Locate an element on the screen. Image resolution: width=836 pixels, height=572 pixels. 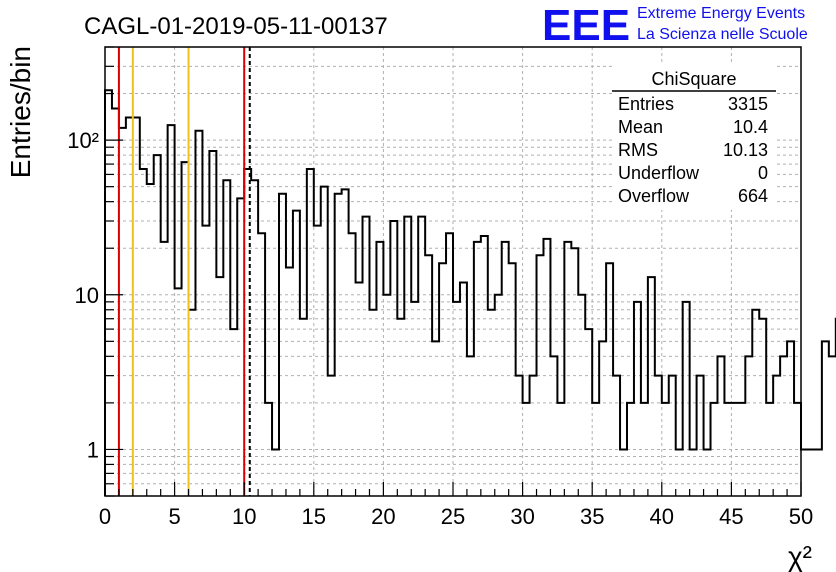
x-tick-label: 45 is located at coordinates (731, 516).